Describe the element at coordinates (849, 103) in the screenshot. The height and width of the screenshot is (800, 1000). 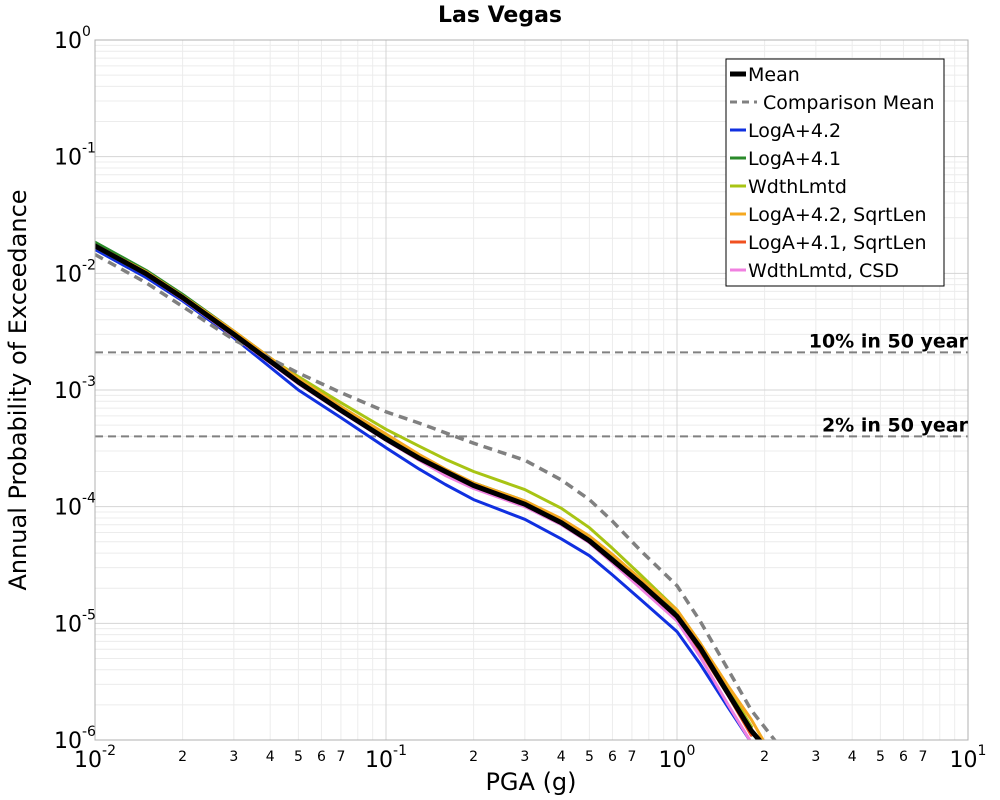
I see `legend-label: Comparison Mean` at that location.